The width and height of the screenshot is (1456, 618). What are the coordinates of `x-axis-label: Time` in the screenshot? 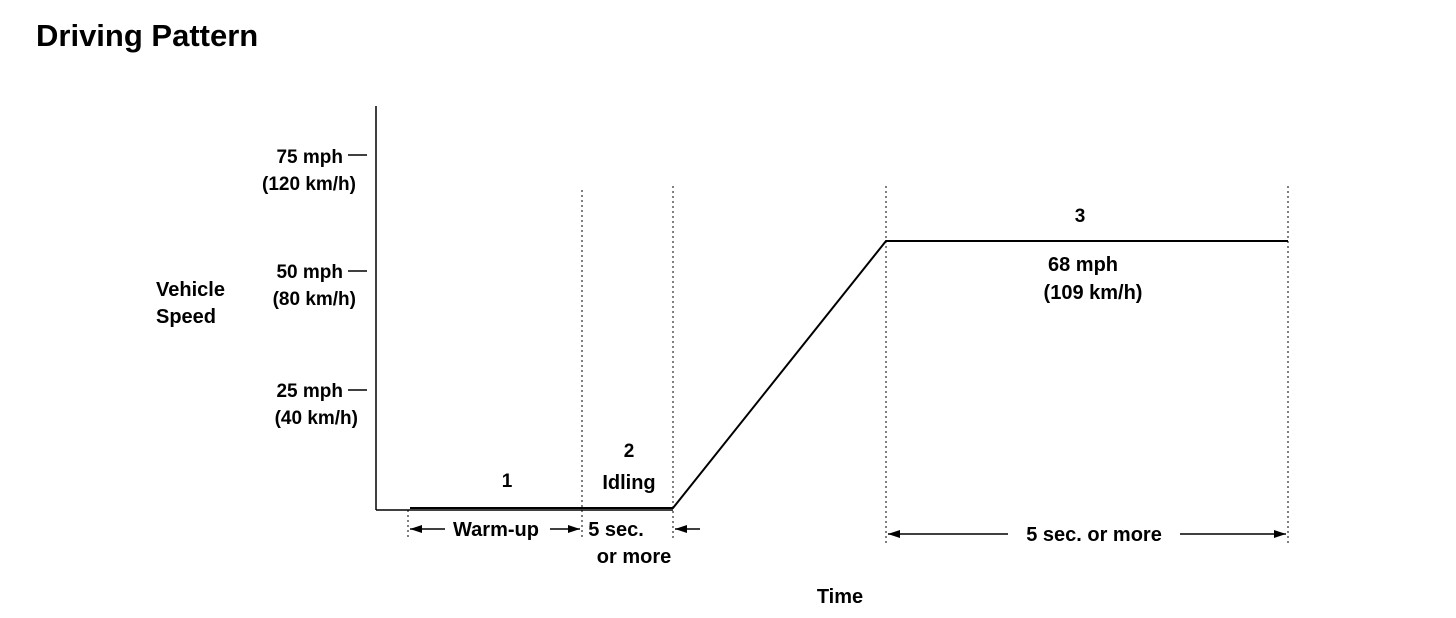 It's located at (840, 597).